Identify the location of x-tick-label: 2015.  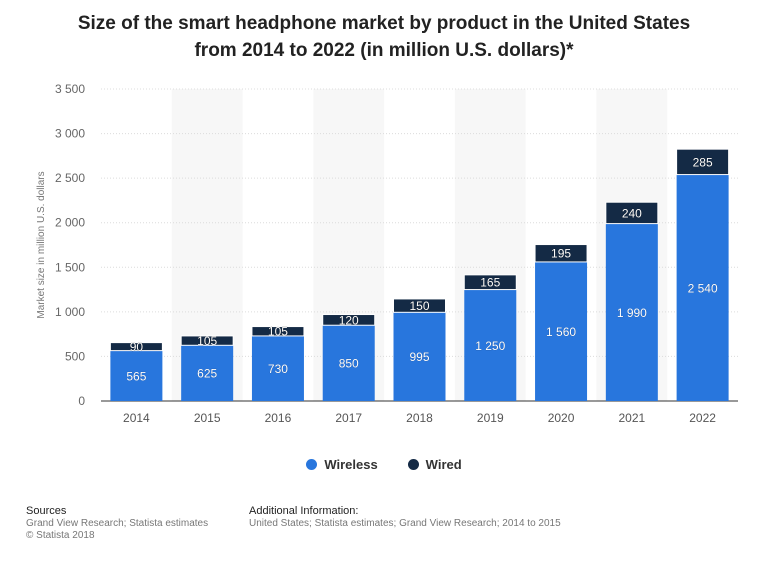
(207, 418).